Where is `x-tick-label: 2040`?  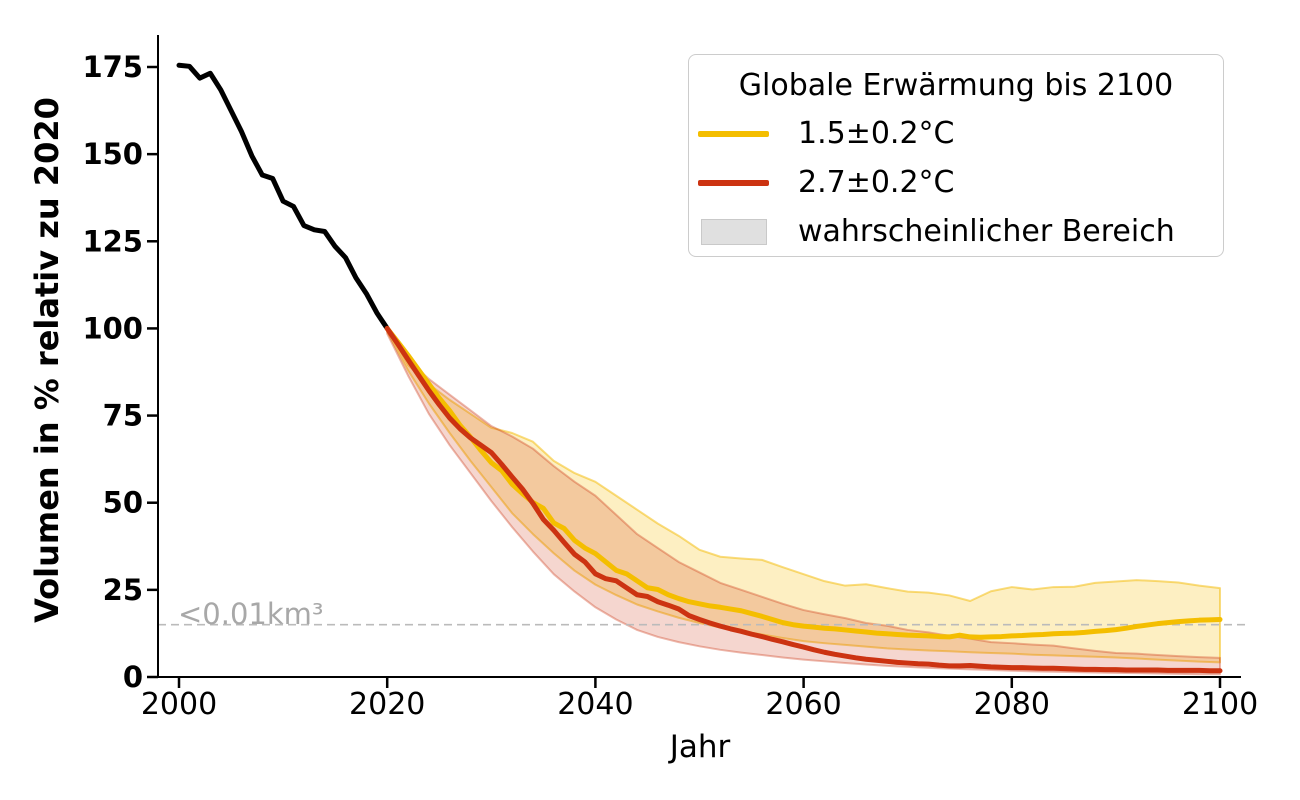
x-tick-label: 2040 is located at coordinates (595, 704).